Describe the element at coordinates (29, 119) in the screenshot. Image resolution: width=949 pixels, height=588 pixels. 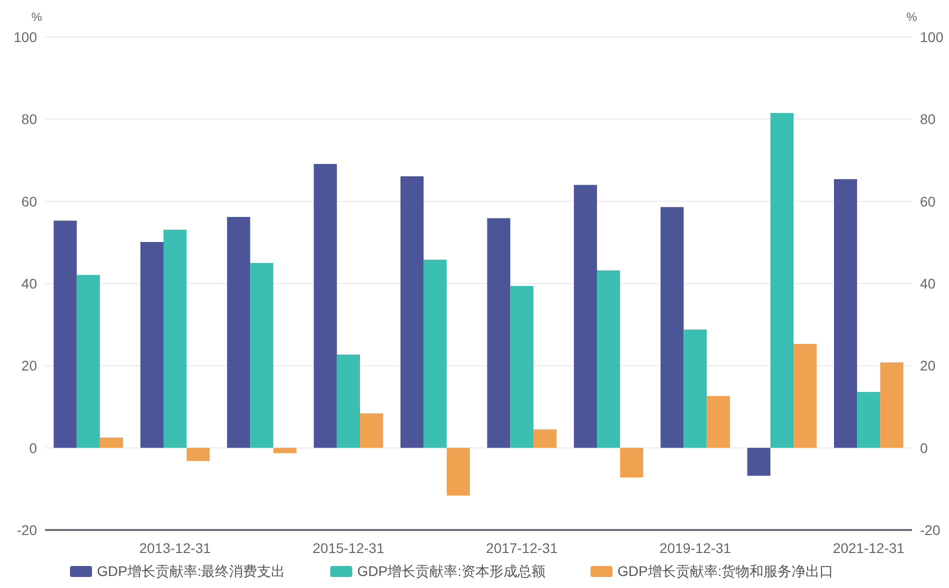
I see `y-tick-label: 80` at that location.